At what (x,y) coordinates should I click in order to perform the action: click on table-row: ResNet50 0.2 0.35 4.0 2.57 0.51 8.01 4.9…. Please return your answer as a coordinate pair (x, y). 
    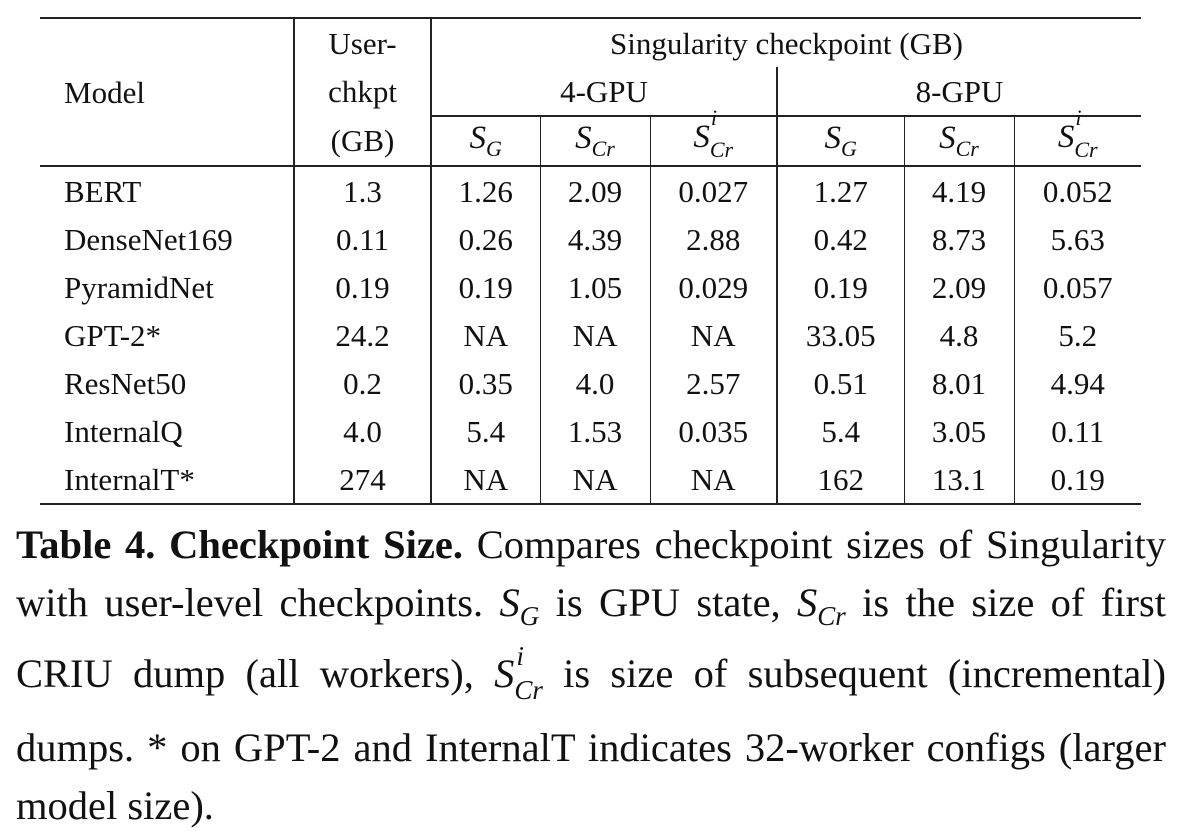
    Looking at the image, I should click on (590, 383).